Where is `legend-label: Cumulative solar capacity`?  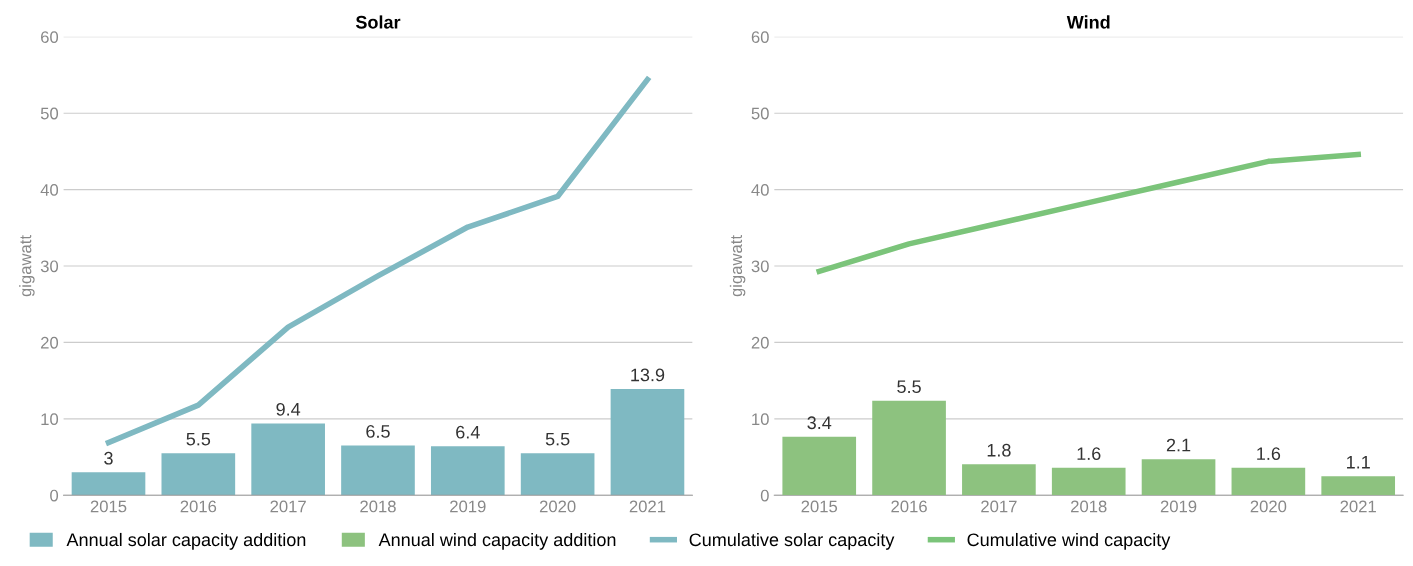 legend-label: Cumulative solar capacity is located at coordinates (792, 541).